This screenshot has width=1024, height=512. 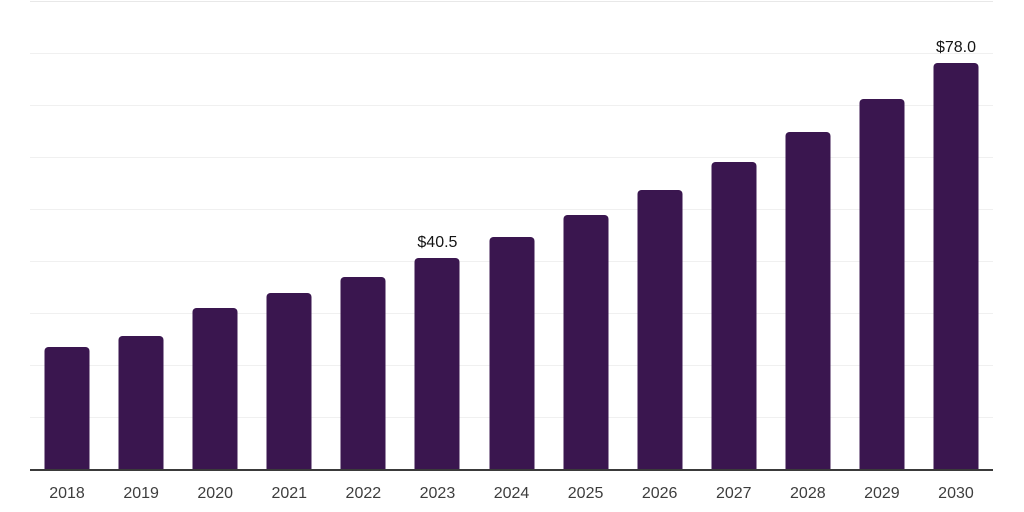 What do you see at coordinates (215, 235) in the screenshot?
I see `bar-slot-2020` at bounding box center [215, 235].